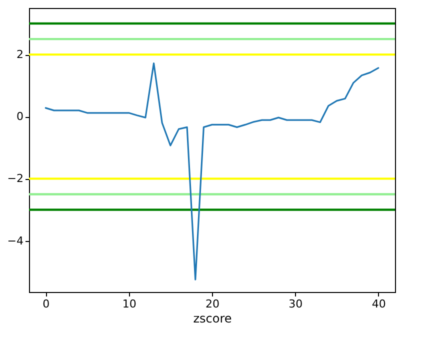 Image resolution: width=435 pixels, height=348 pixels. I want to click on x-tick-label: 40, so click(379, 304).